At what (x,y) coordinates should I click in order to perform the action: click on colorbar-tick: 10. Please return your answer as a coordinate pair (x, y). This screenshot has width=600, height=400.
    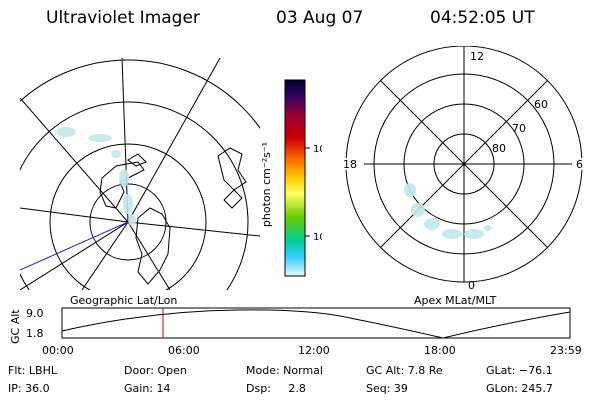
    Looking at the image, I should click on (317, 237).